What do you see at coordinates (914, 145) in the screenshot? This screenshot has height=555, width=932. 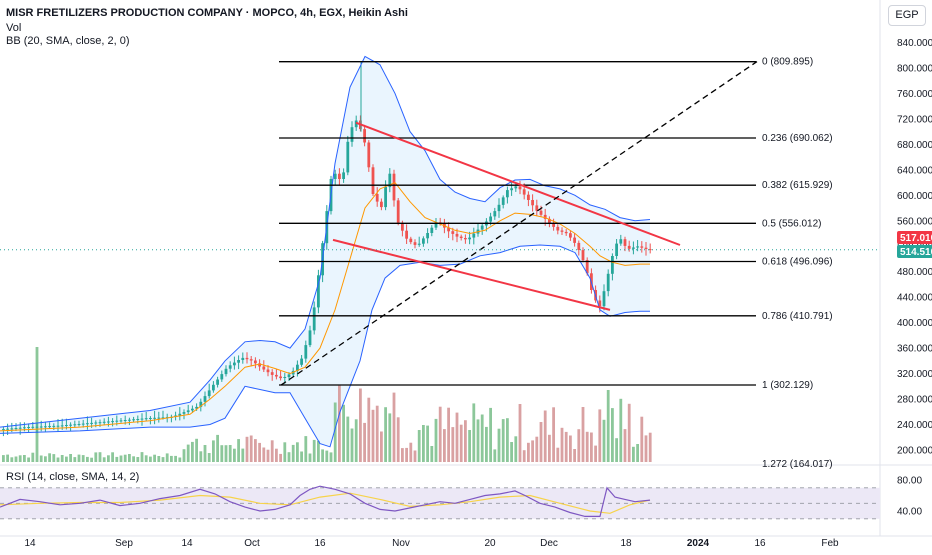 I see `price-tick-label: 680.000` at bounding box center [914, 145].